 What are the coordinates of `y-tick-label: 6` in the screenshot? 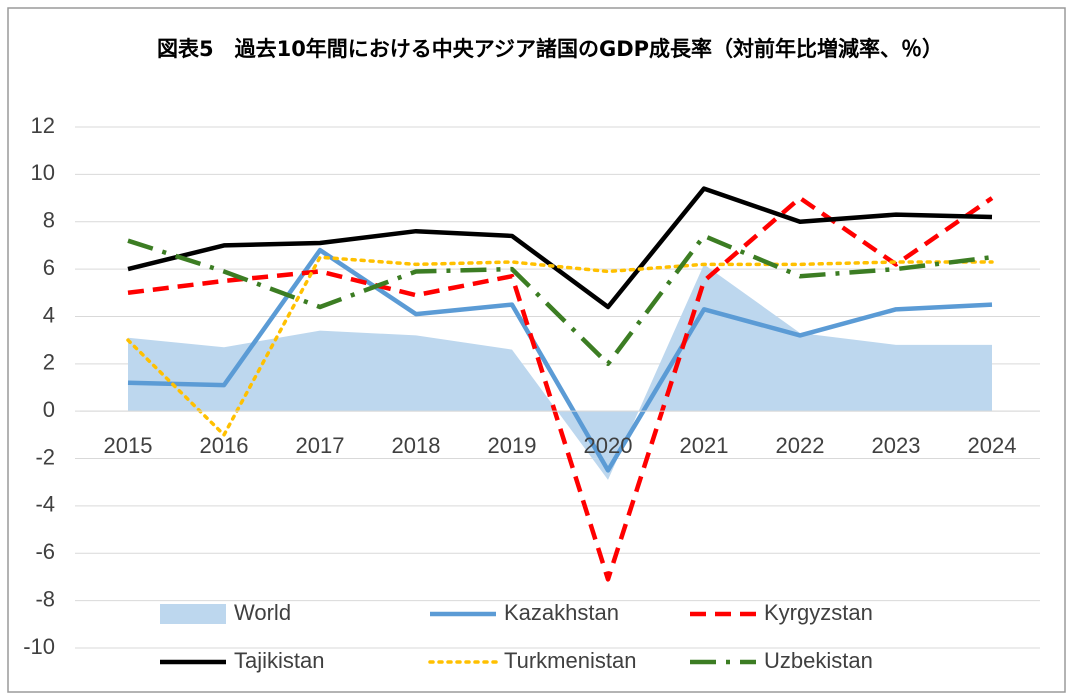 It's located at (49, 267).